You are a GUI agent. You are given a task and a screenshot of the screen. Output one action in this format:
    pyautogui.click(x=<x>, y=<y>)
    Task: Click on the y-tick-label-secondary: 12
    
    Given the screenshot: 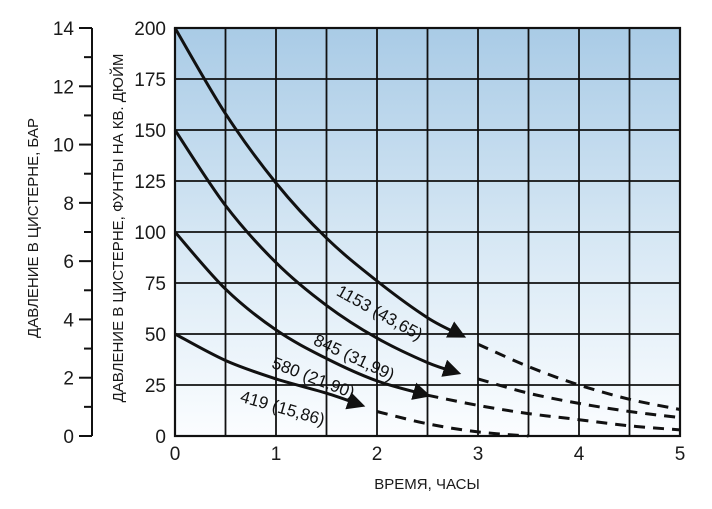 What is the action you would take?
    pyautogui.click(x=63, y=87)
    